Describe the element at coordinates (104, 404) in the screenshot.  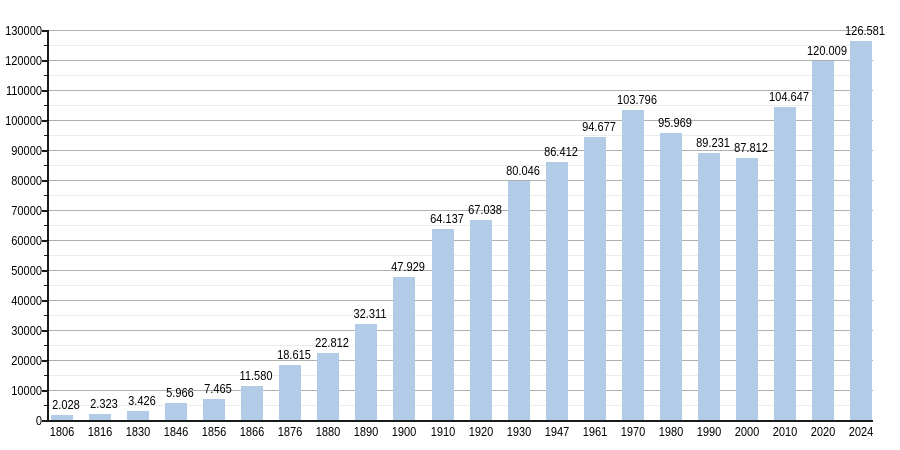
I see `bar-value-label: 2.323` at that location.